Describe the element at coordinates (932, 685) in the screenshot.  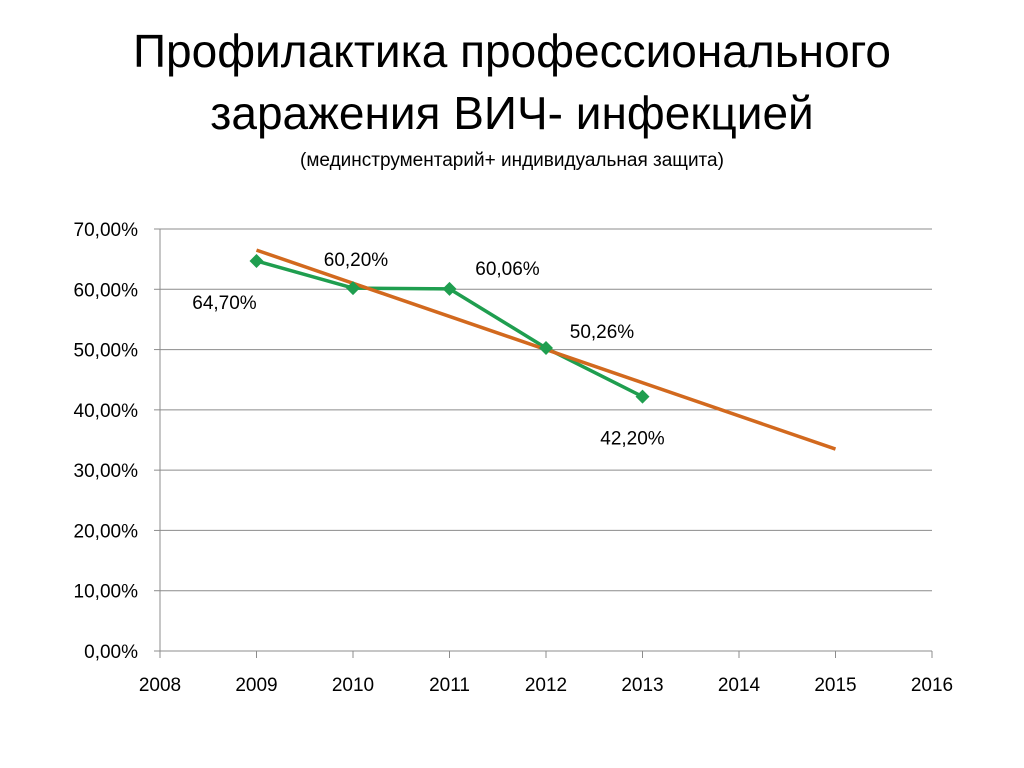
I see `x-tick-label: 2016` at that location.